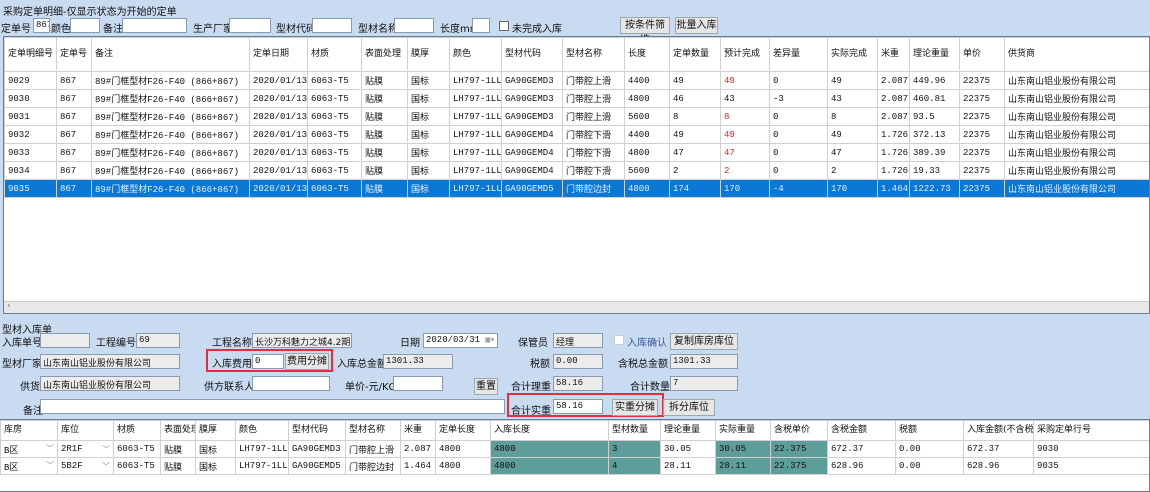 The height and width of the screenshot is (492, 1150). I want to click on column-header: 供货商, so click(1076, 54).